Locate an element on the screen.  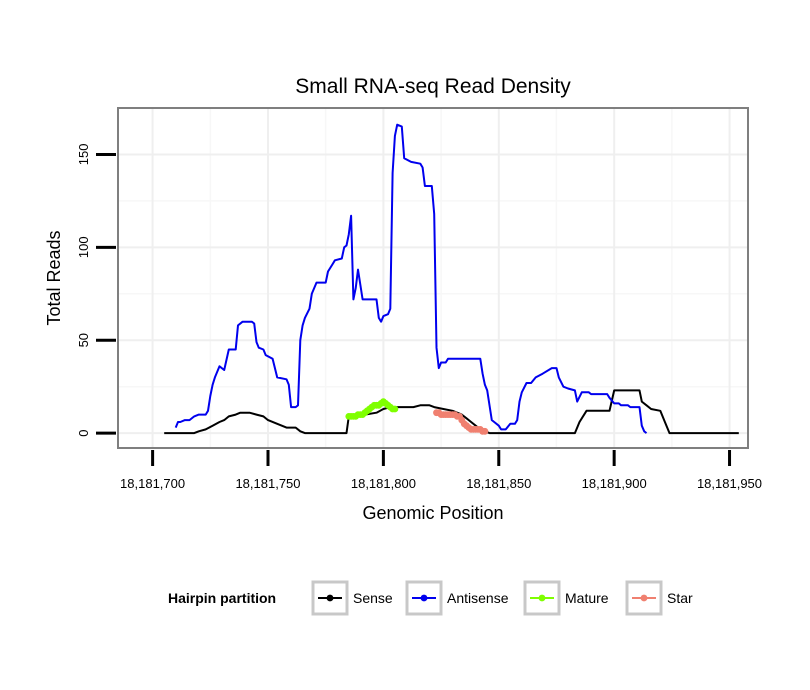
data-point-mature is located at coordinates (395, 409).